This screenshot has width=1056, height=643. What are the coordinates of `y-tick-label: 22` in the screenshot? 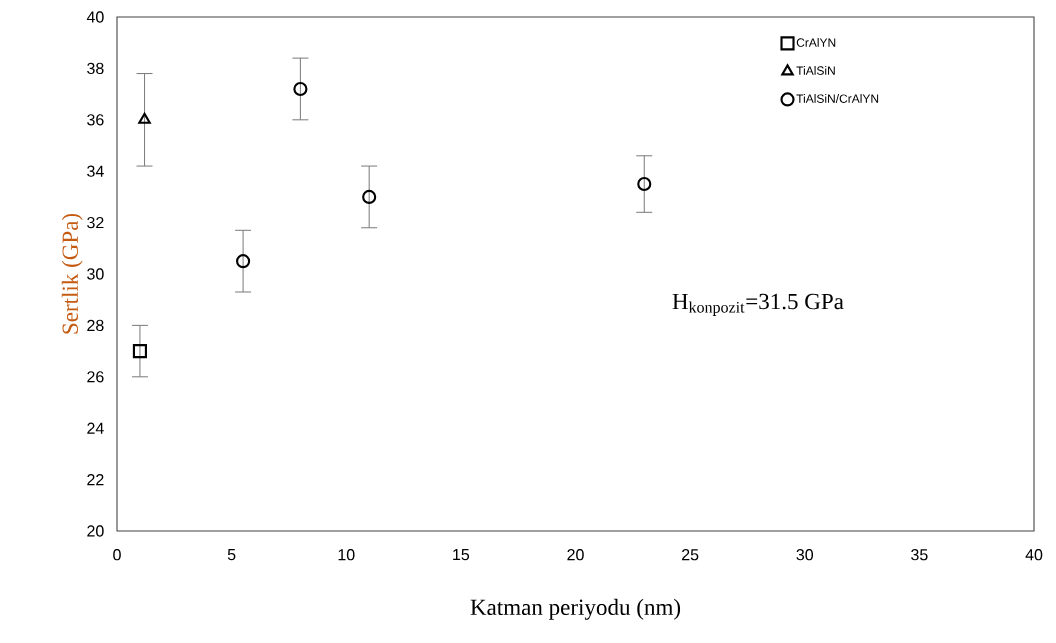 It's located at (95, 480).